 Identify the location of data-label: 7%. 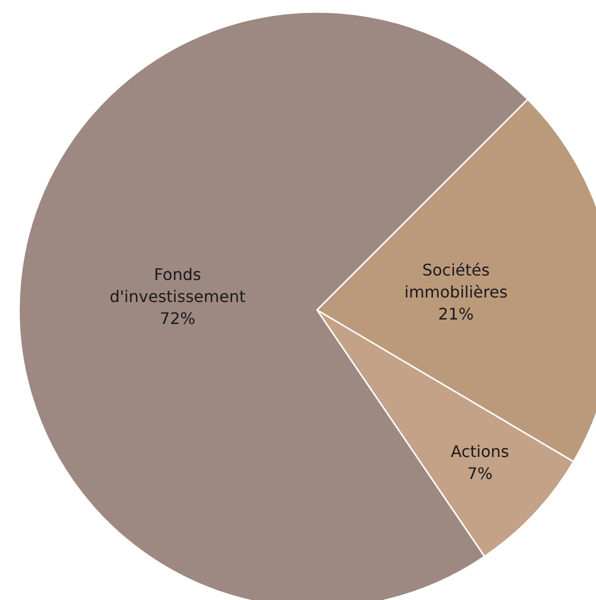
(480, 473).